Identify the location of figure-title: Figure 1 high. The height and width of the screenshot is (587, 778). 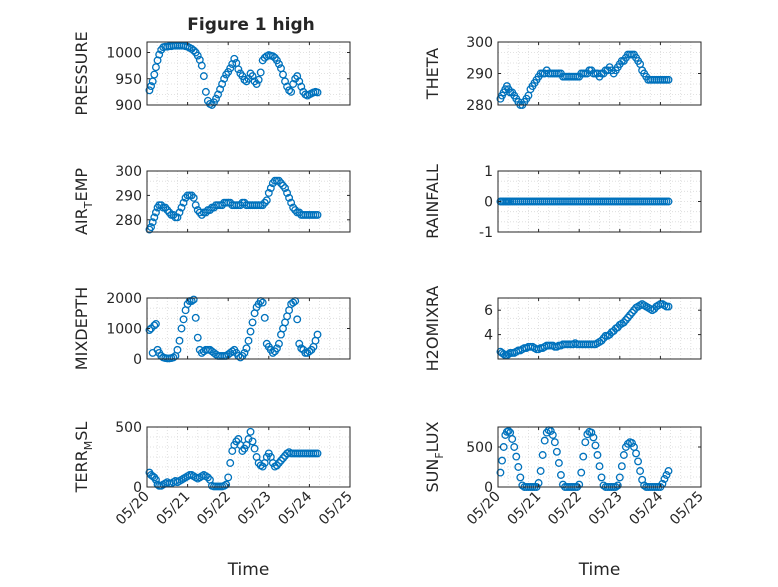
(251, 25).